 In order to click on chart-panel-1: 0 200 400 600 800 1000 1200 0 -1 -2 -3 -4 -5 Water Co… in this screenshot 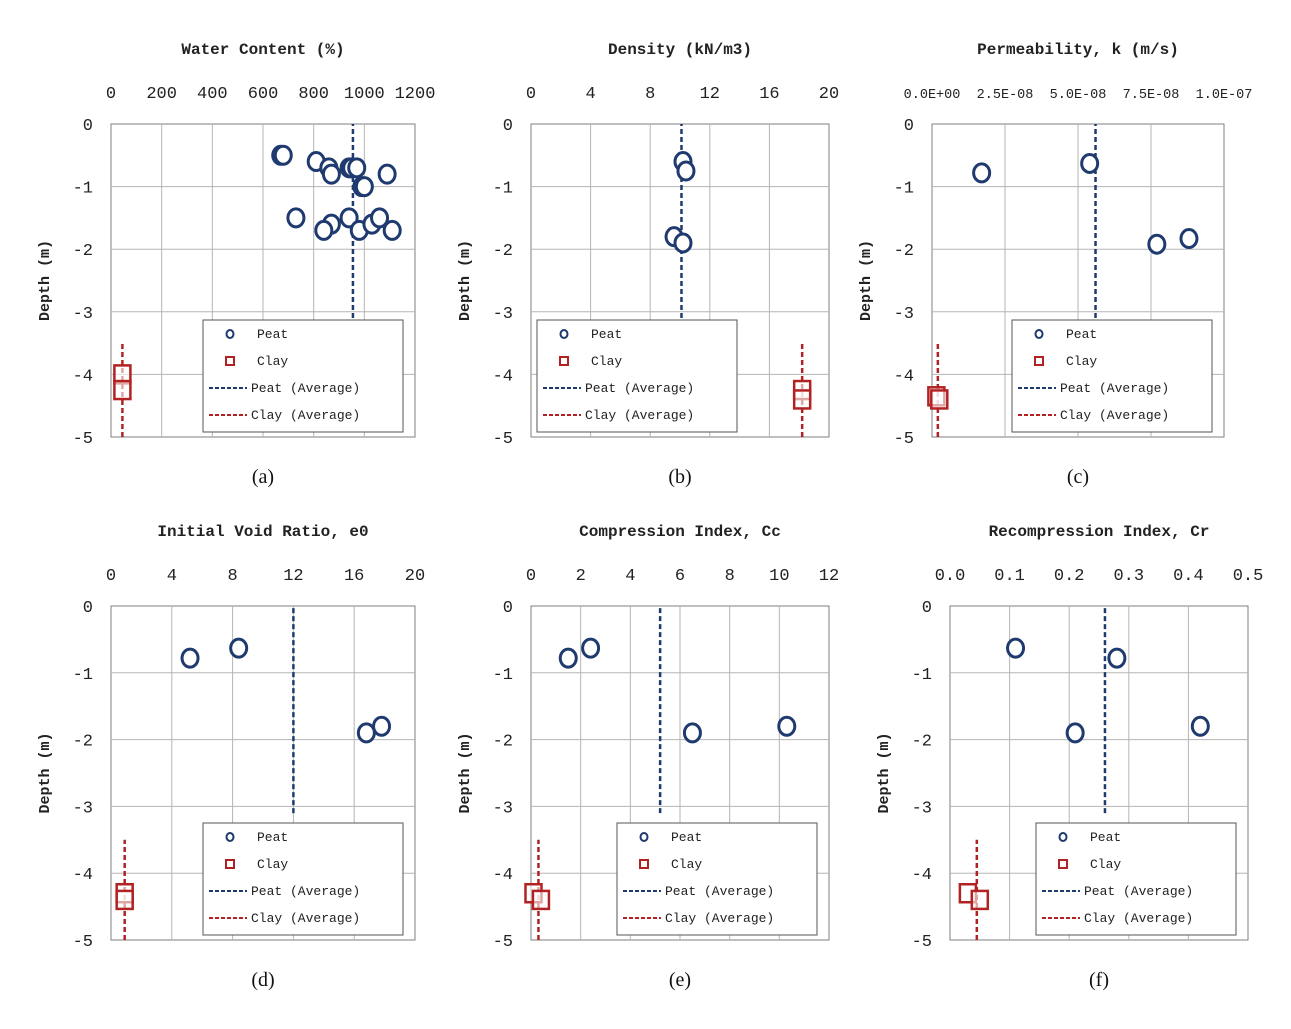, I will do `click(236, 264)`.